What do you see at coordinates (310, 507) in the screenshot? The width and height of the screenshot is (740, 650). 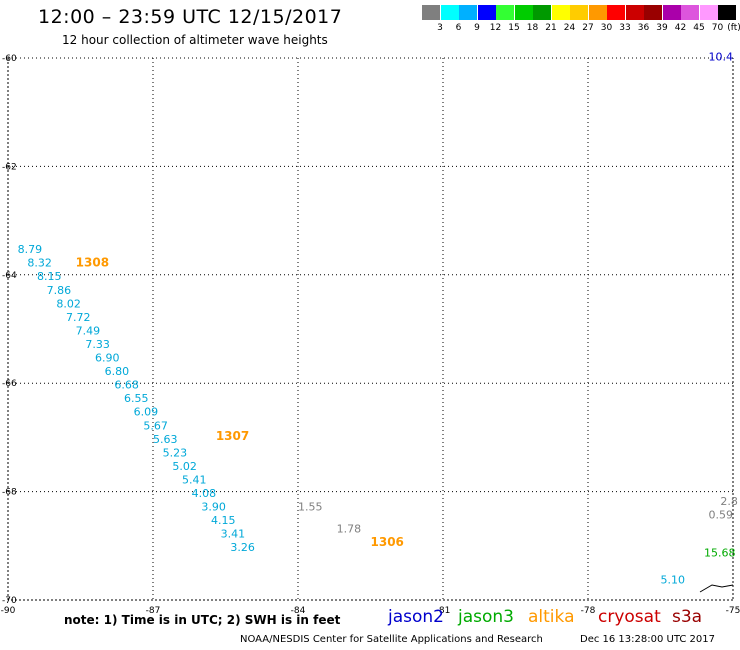 I see `wave-height-label: 1.55` at bounding box center [310, 507].